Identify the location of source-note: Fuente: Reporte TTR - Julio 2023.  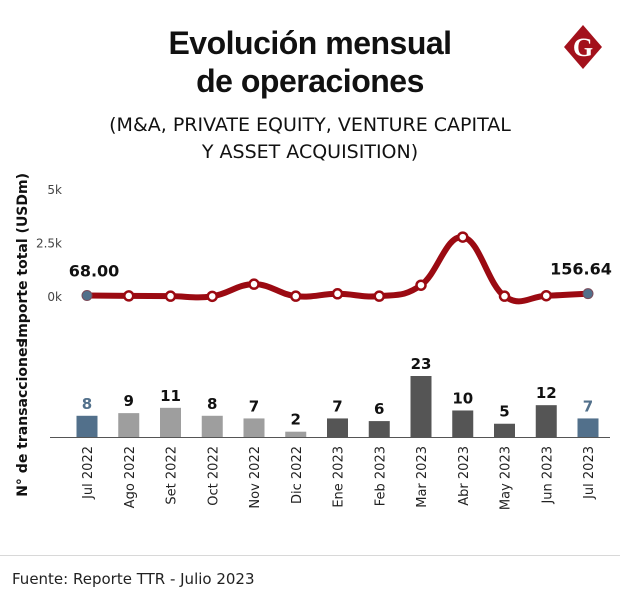
(133, 579).